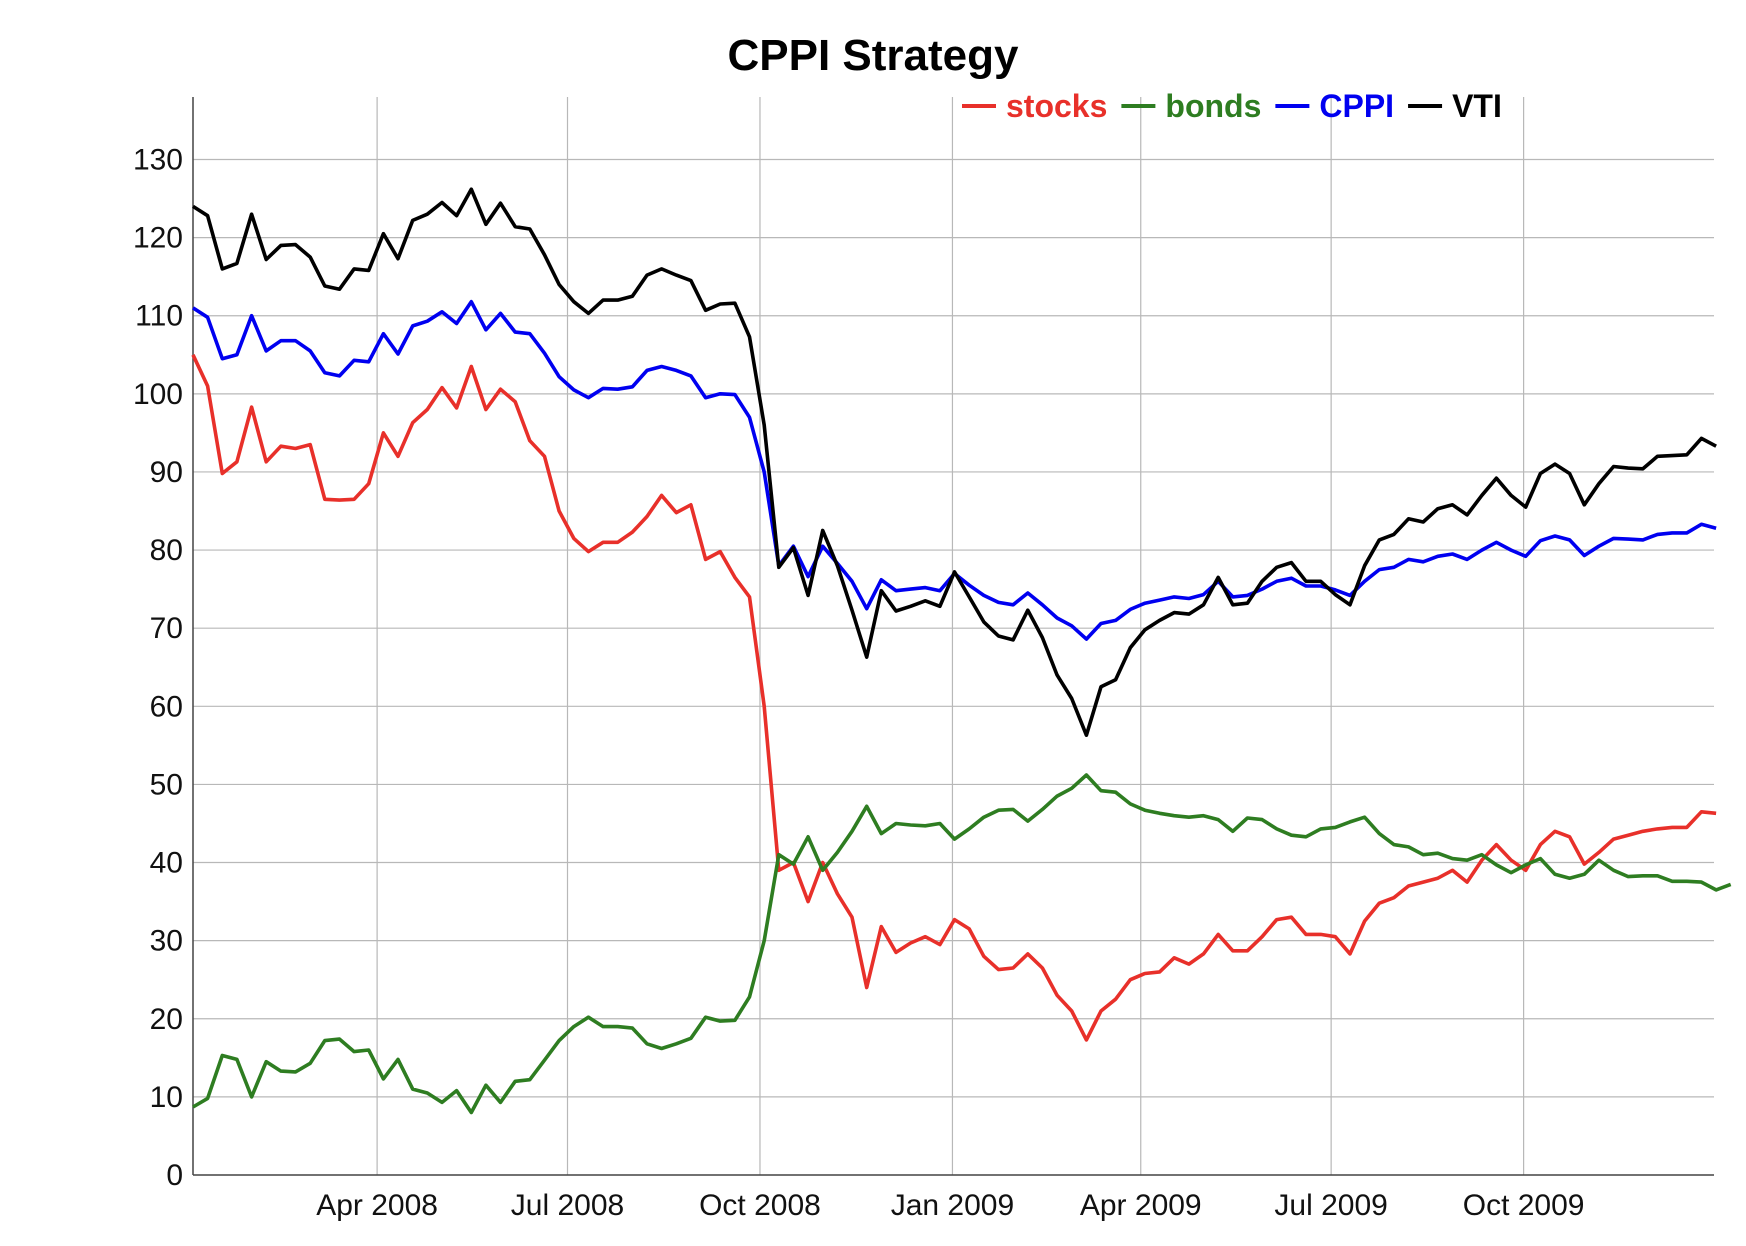 This screenshot has height=1246, width=1746. What do you see at coordinates (166, 941) in the screenshot?
I see `y-tick-label: 30` at bounding box center [166, 941].